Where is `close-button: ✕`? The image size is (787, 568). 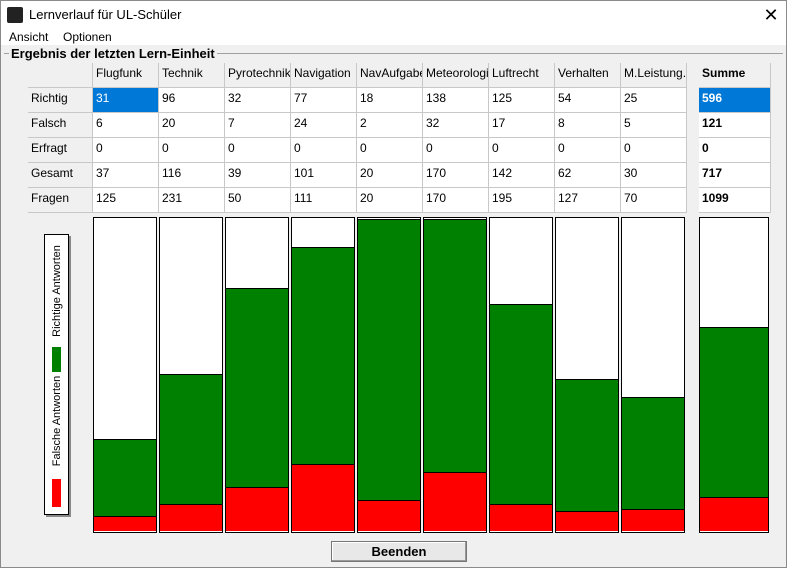
close-button: ✕ is located at coordinates (771, 15).